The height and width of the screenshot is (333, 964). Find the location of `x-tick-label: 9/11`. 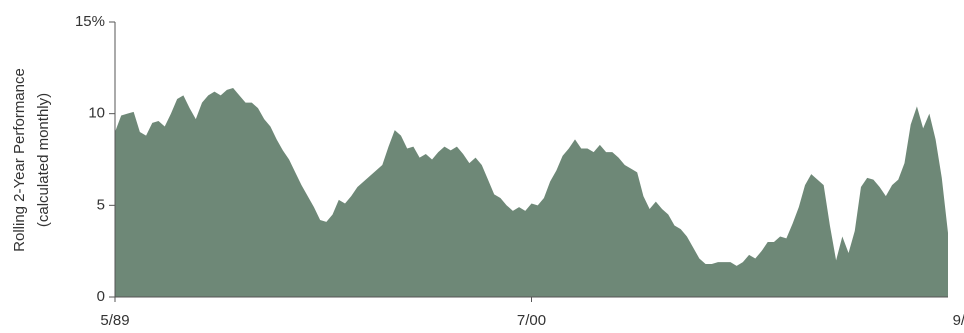

x-tick-label: 9/11 is located at coordinates (958, 320).